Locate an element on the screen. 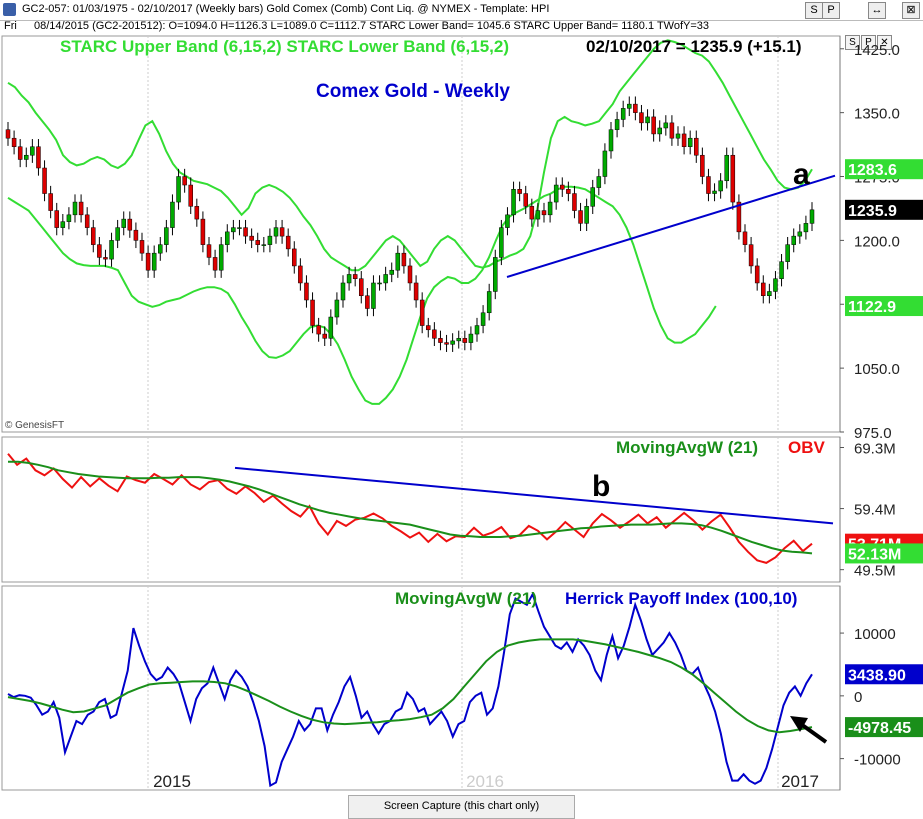 The width and height of the screenshot is (923, 819). value-tag: -4978.45 is located at coordinates (879, 728).